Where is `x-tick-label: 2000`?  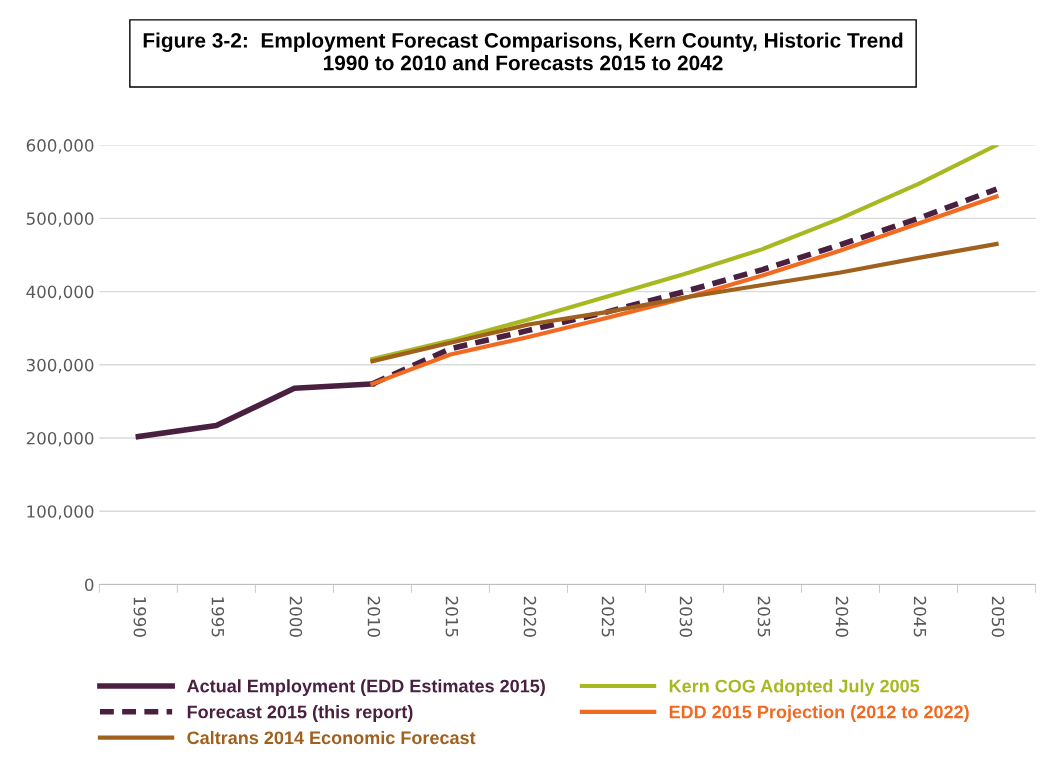
x-tick-label: 2000 is located at coordinates (296, 616).